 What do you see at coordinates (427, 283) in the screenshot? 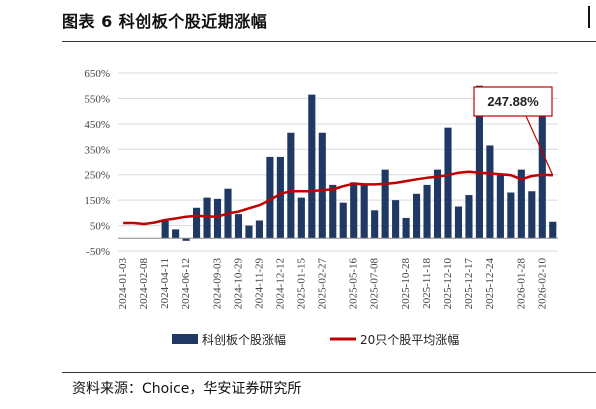
I see `x-tick-label: 2025-11-18` at bounding box center [427, 283].